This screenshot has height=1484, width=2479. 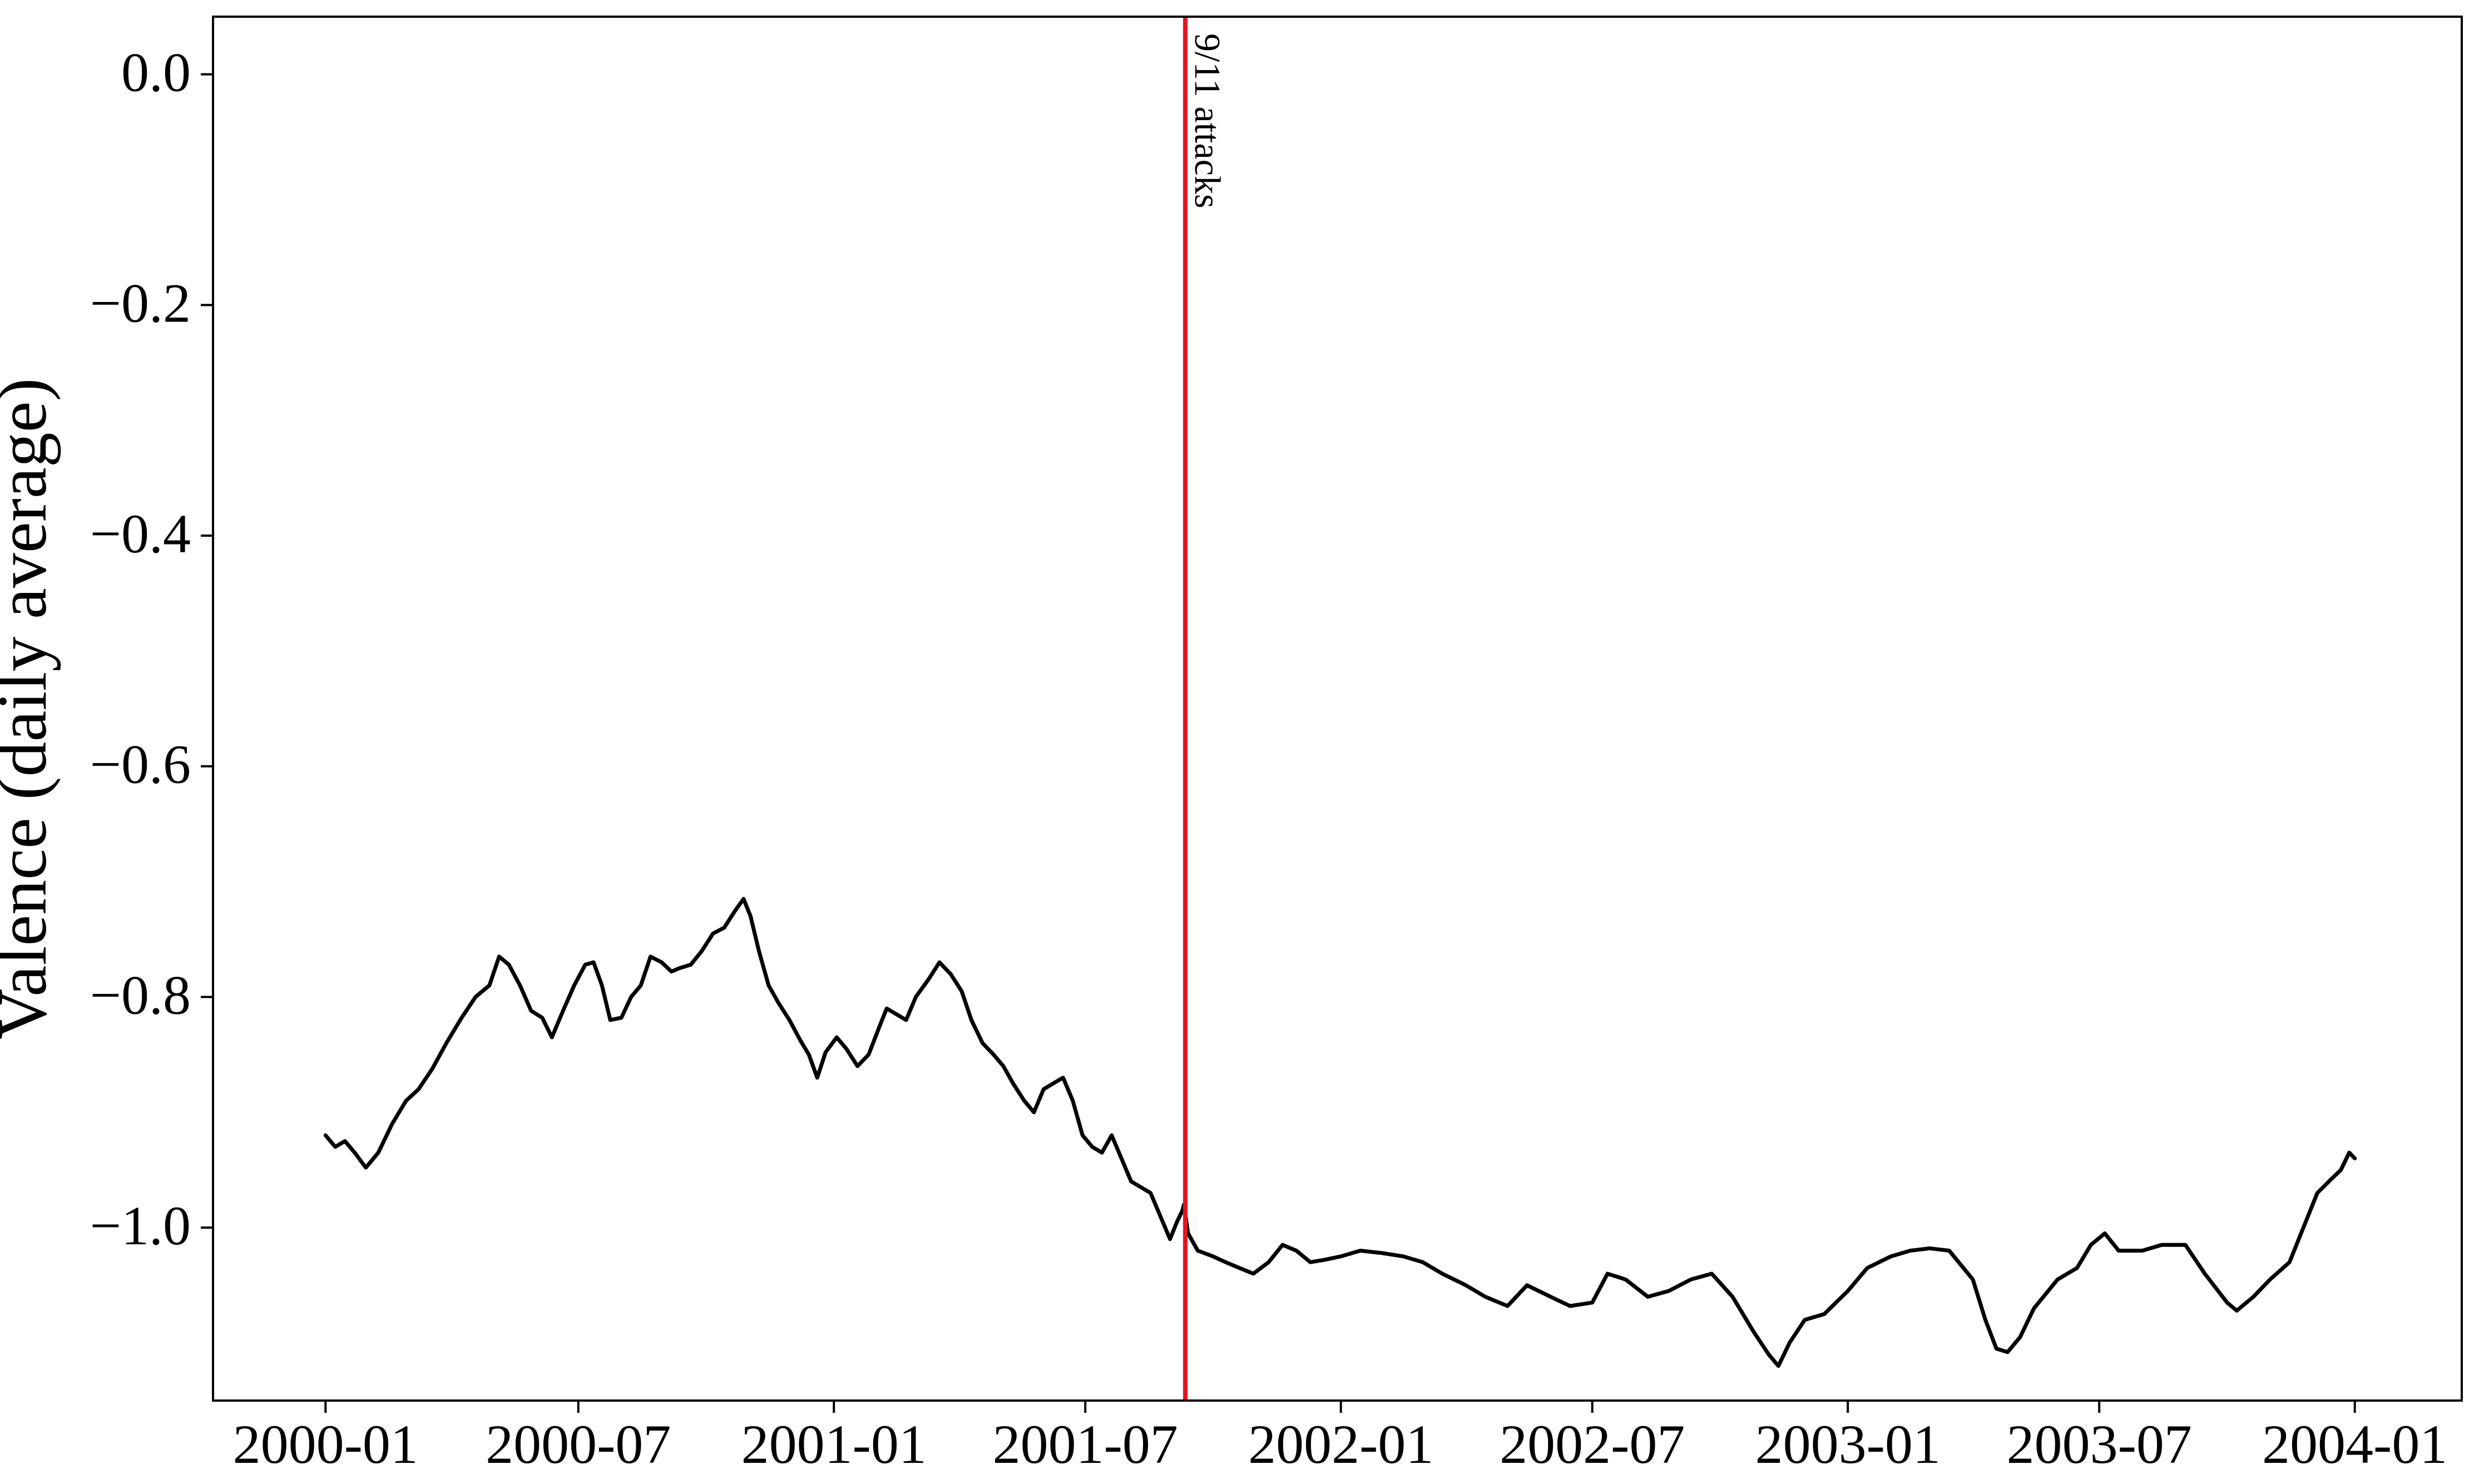 What do you see at coordinates (578, 1444) in the screenshot?
I see `x-tick-label: 2000-07` at bounding box center [578, 1444].